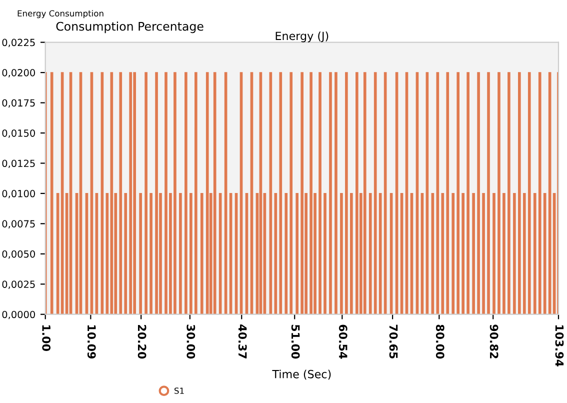 This screenshot has width=567, height=403. What do you see at coordinates (494, 341) in the screenshot?
I see `x-tick-label: 90.82` at bounding box center [494, 341].